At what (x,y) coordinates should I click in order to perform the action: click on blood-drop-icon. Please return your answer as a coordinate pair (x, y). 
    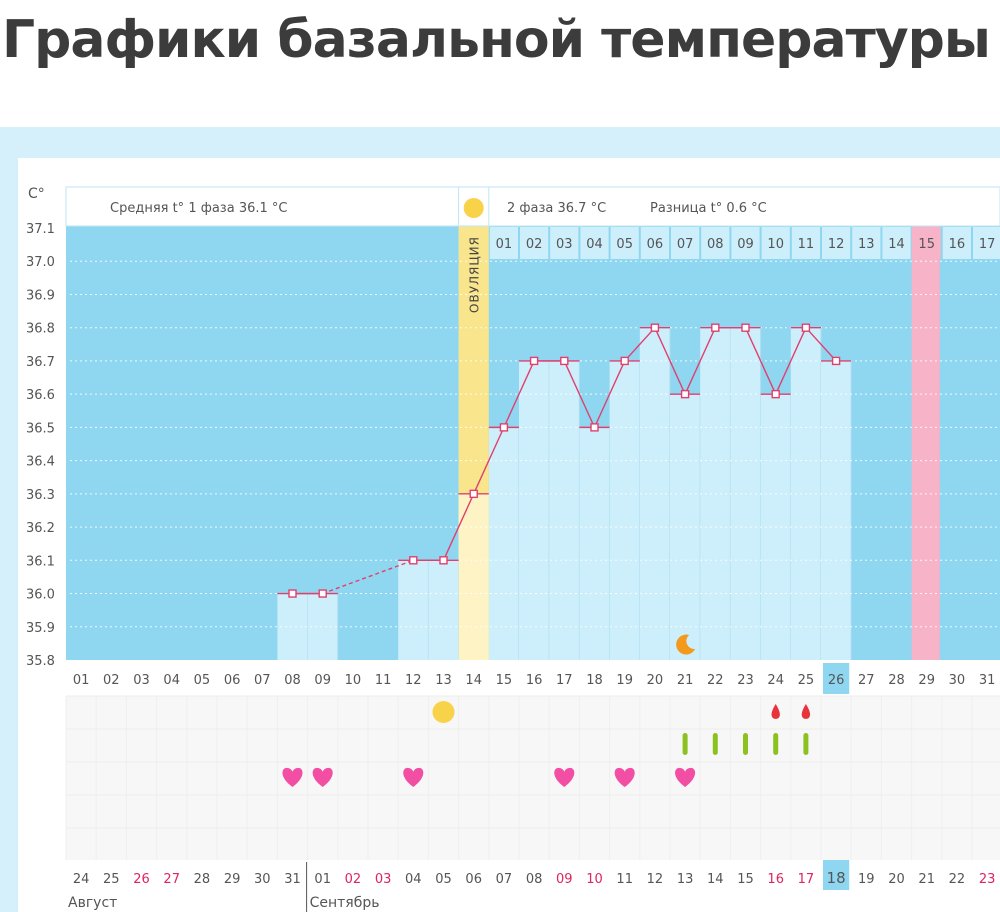
    Looking at the image, I should click on (775, 711).